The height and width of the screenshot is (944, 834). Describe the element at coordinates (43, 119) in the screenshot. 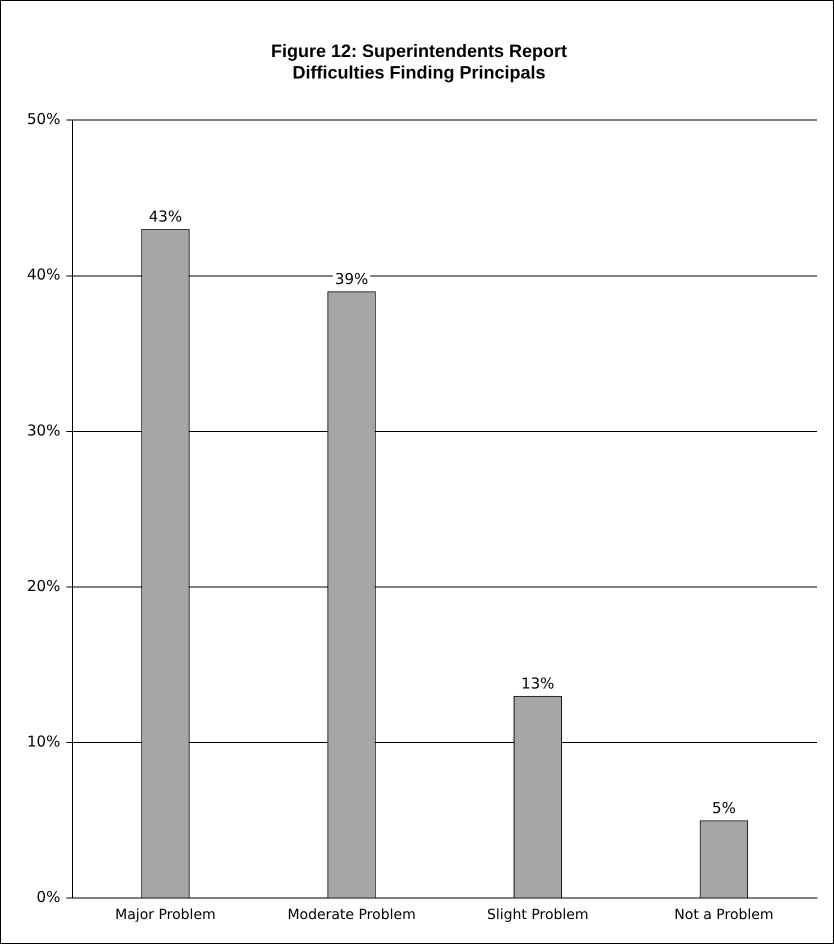

I see `y-tick-label: 50%` at that location.